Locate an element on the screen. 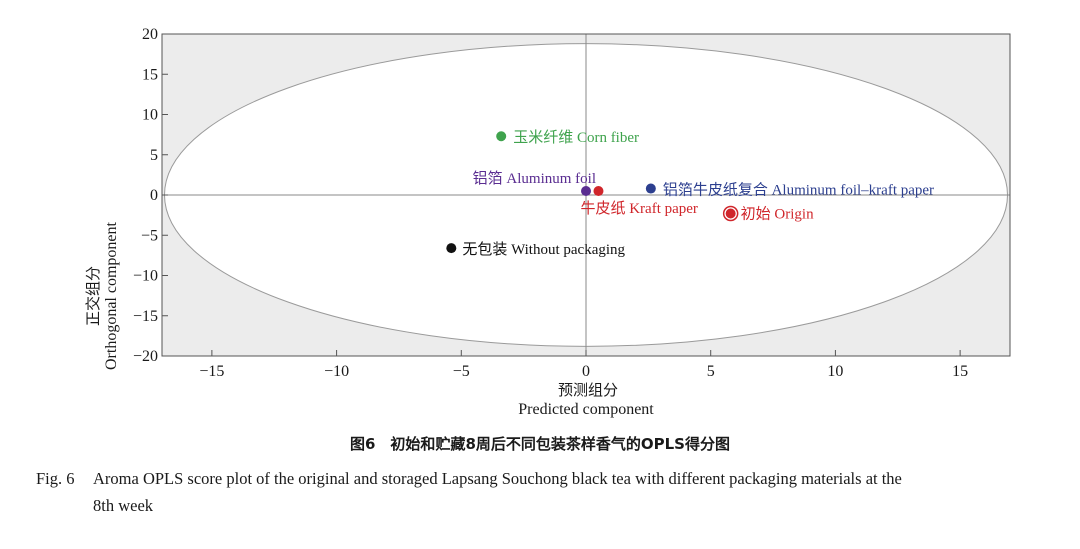 The height and width of the screenshot is (549, 1080). data-point-label: 无包装 Without packaging is located at coordinates (543, 249).